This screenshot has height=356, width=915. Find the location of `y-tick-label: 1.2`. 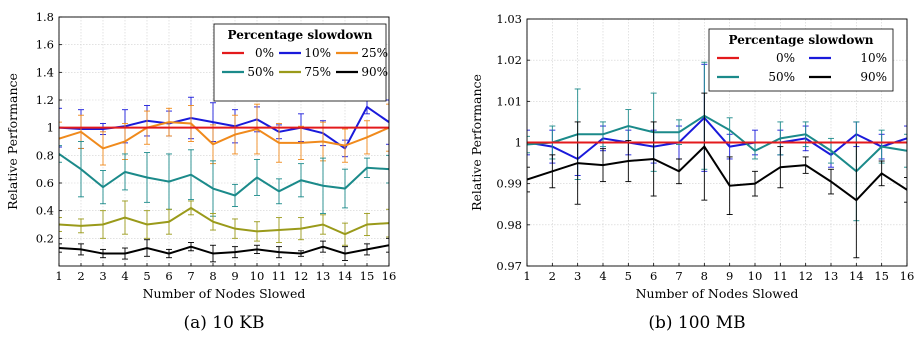

y-tick-label: 1.2 is located at coordinates (45, 100).